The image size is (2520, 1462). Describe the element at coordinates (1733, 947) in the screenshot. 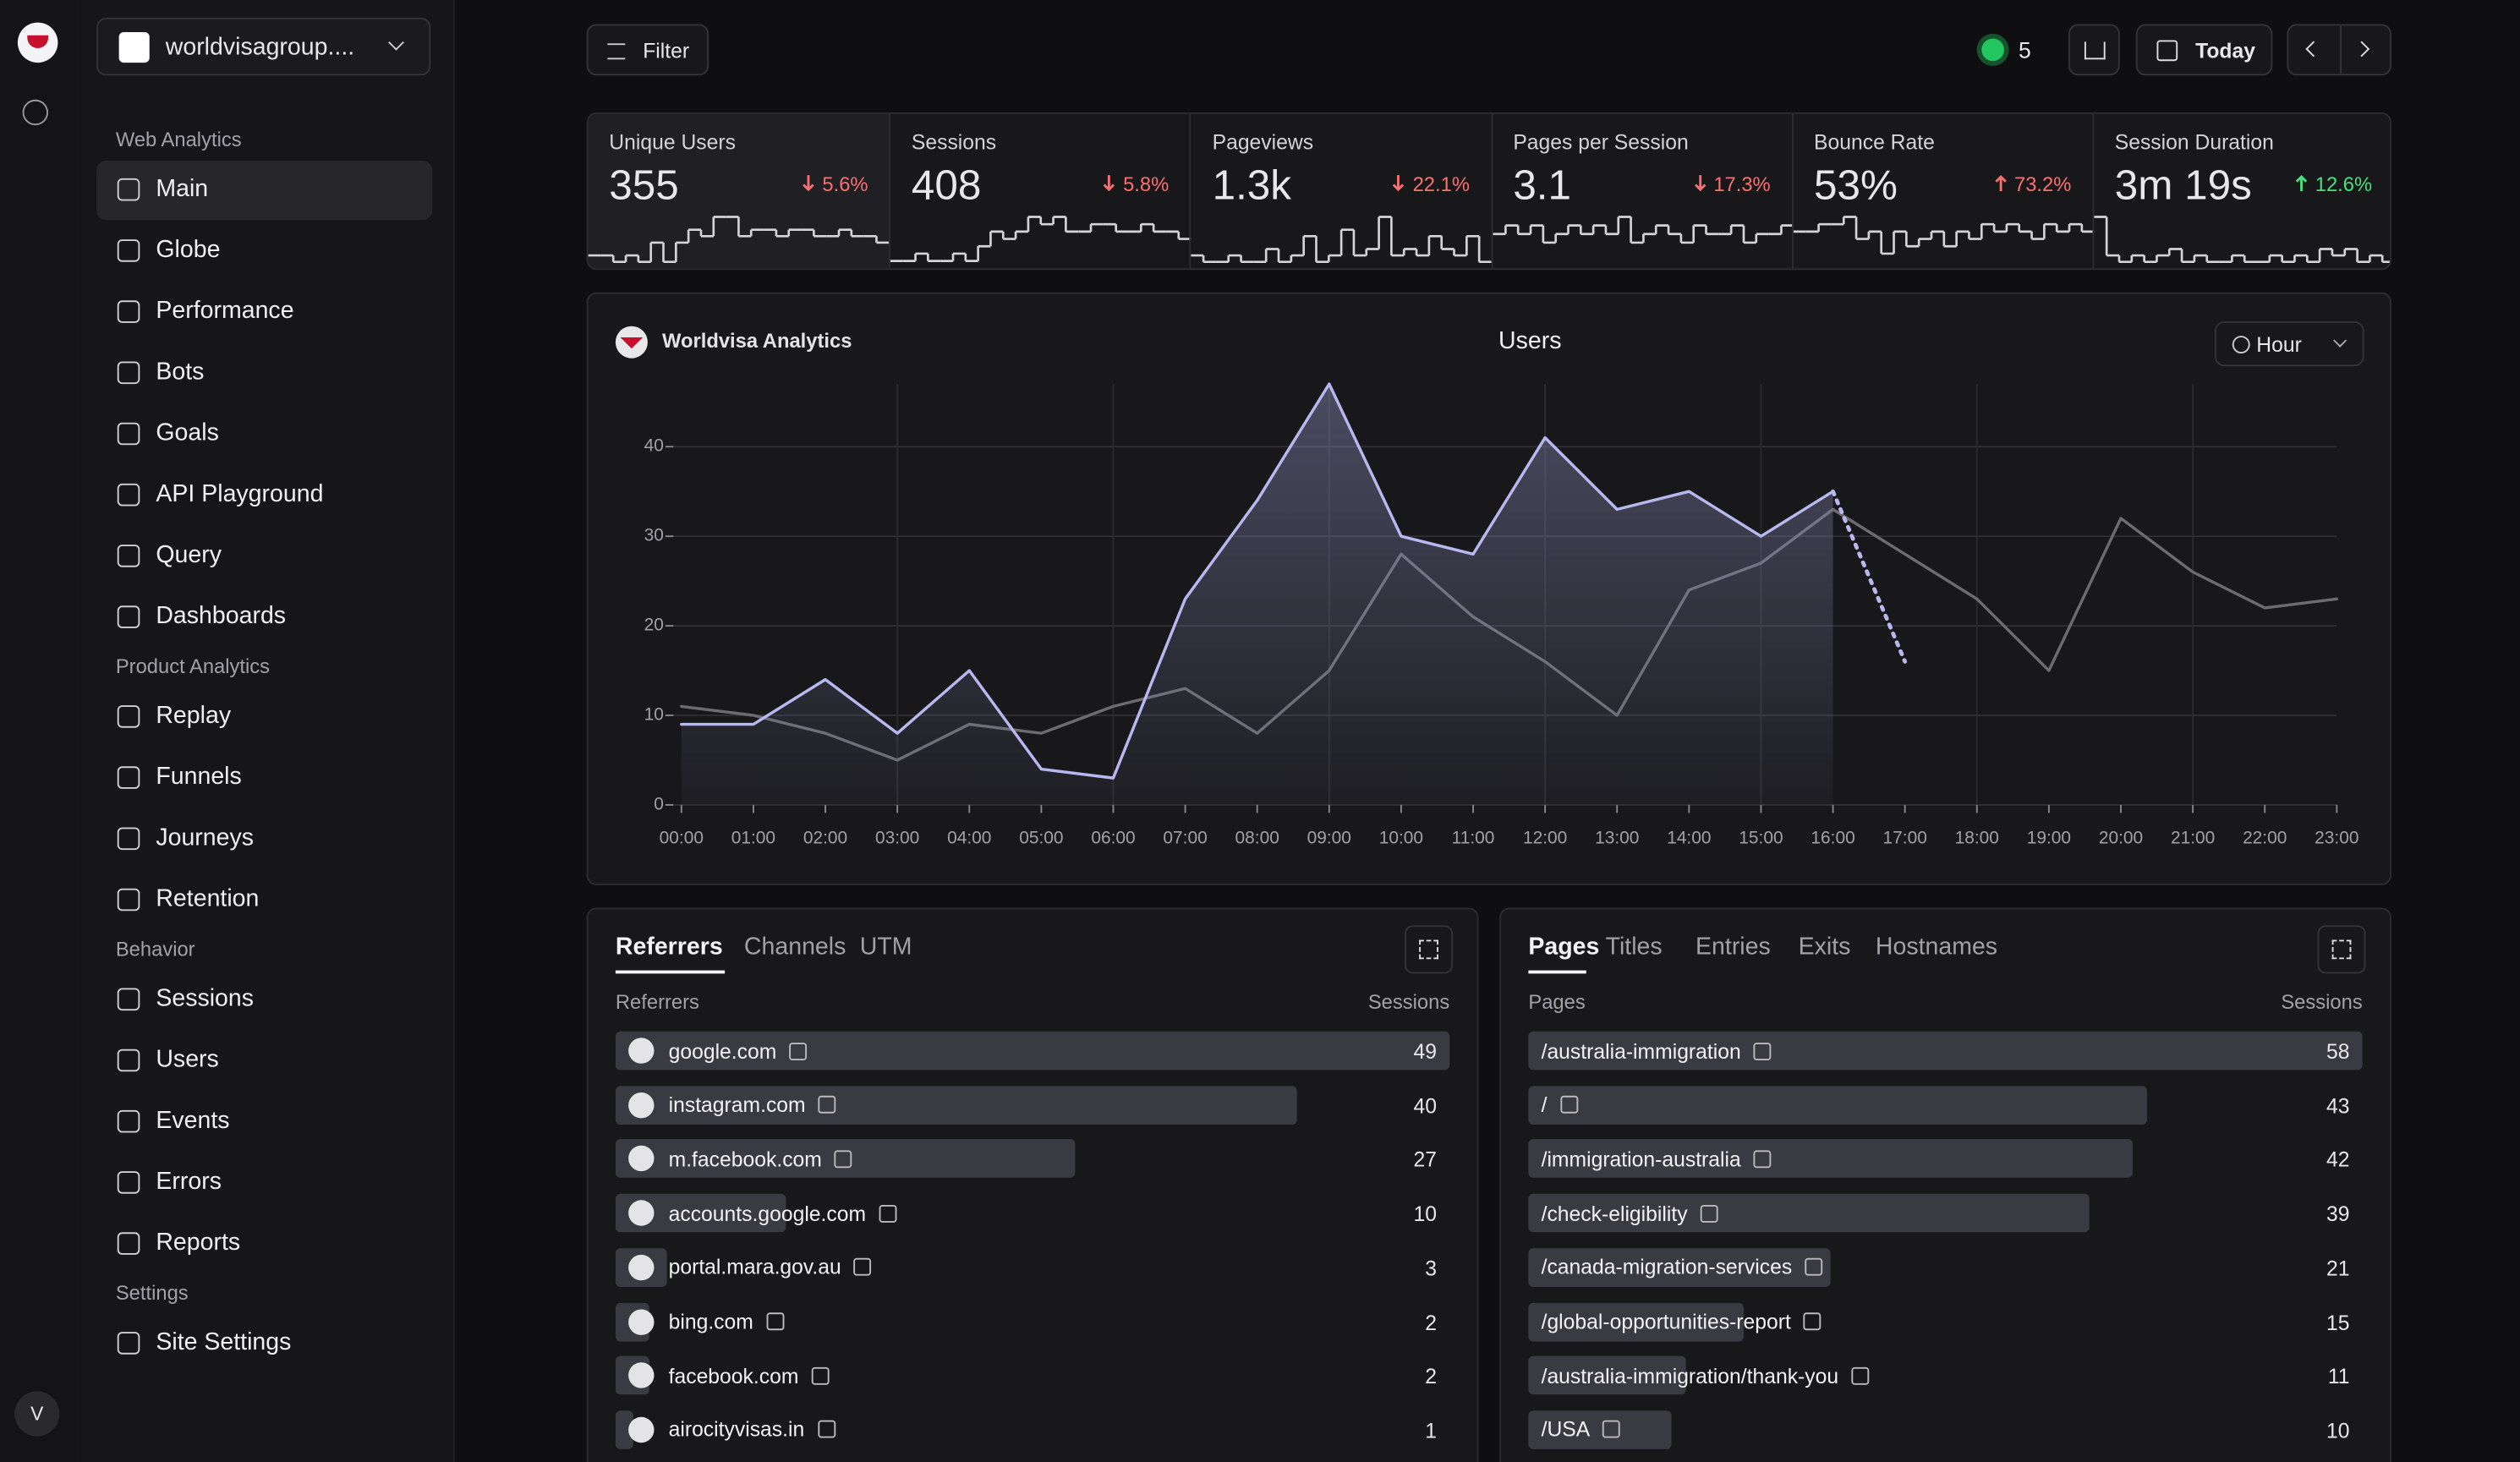

I see `tab: Entries` at that location.